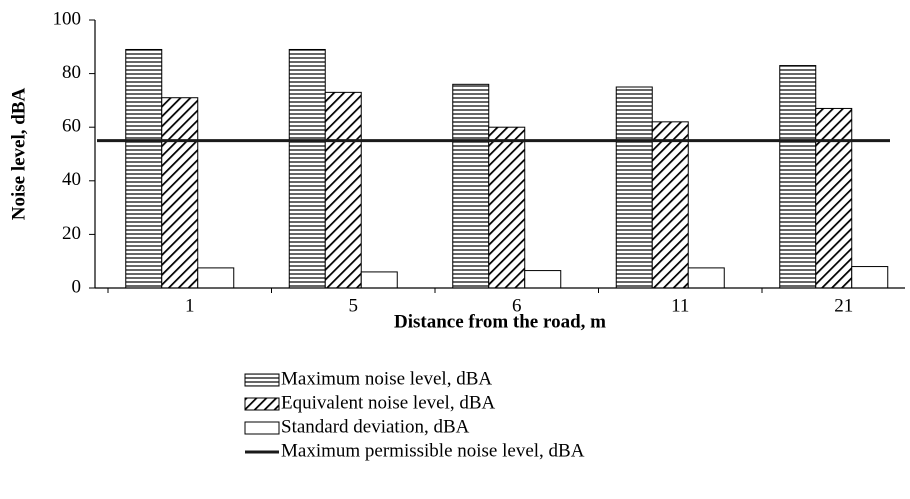  Describe the element at coordinates (18, 153) in the screenshot. I see `y-axis-title: Noise level, dBA` at that location.